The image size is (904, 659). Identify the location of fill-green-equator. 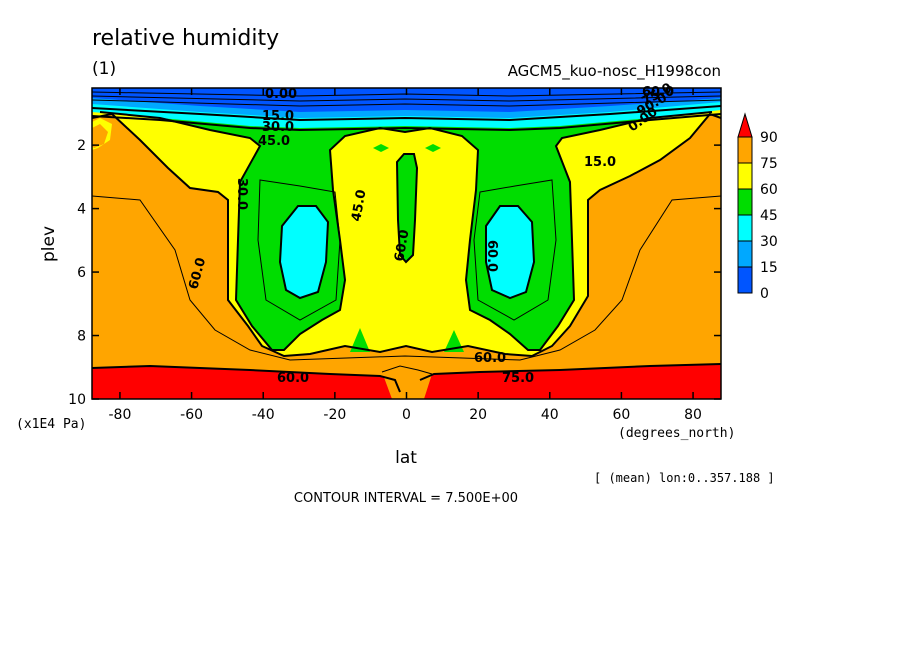
(407, 208).